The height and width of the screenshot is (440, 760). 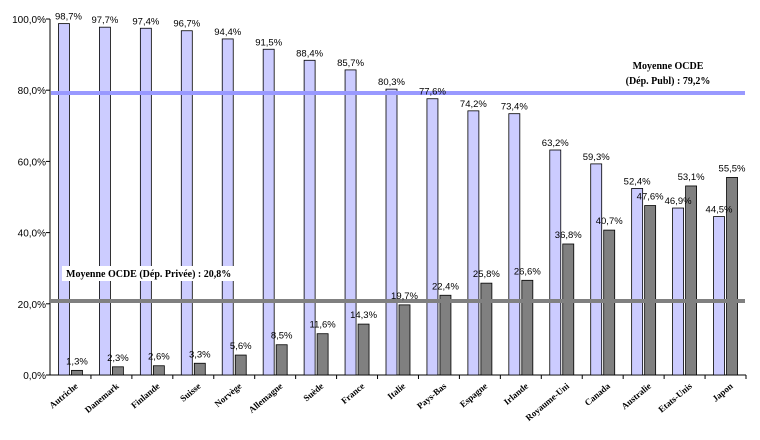 What do you see at coordinates (350, 63) in the screenshot?
I see `data-label-public: 85,7%` at bounding box center [350, 63].